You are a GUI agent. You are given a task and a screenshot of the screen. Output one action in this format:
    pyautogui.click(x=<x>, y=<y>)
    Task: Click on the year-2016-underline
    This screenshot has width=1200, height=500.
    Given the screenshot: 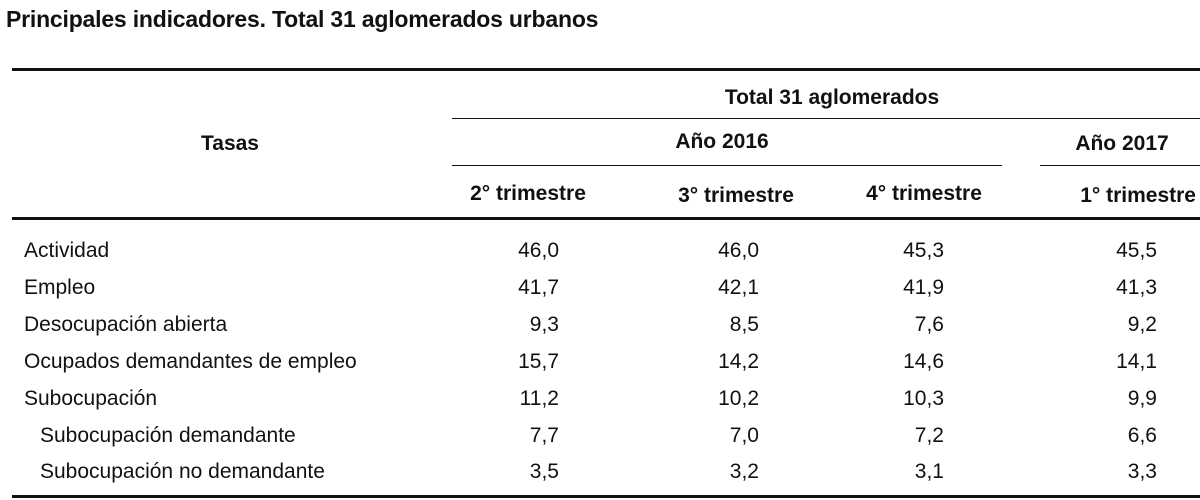 What is the action you would take?
    pyautogui.click(x=727, y=166)
    